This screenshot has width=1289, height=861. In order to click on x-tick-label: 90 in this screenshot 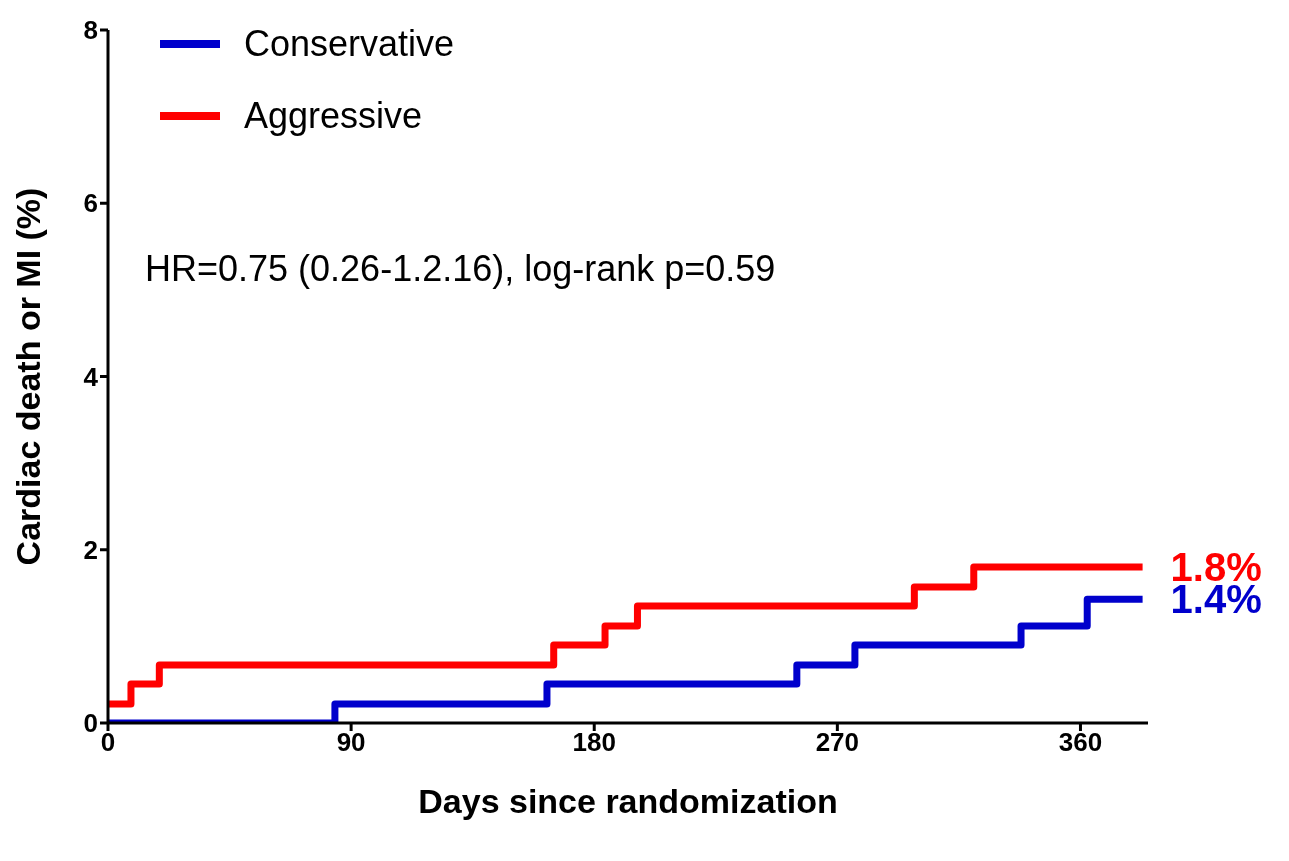, I will do `click(351, 742)`.